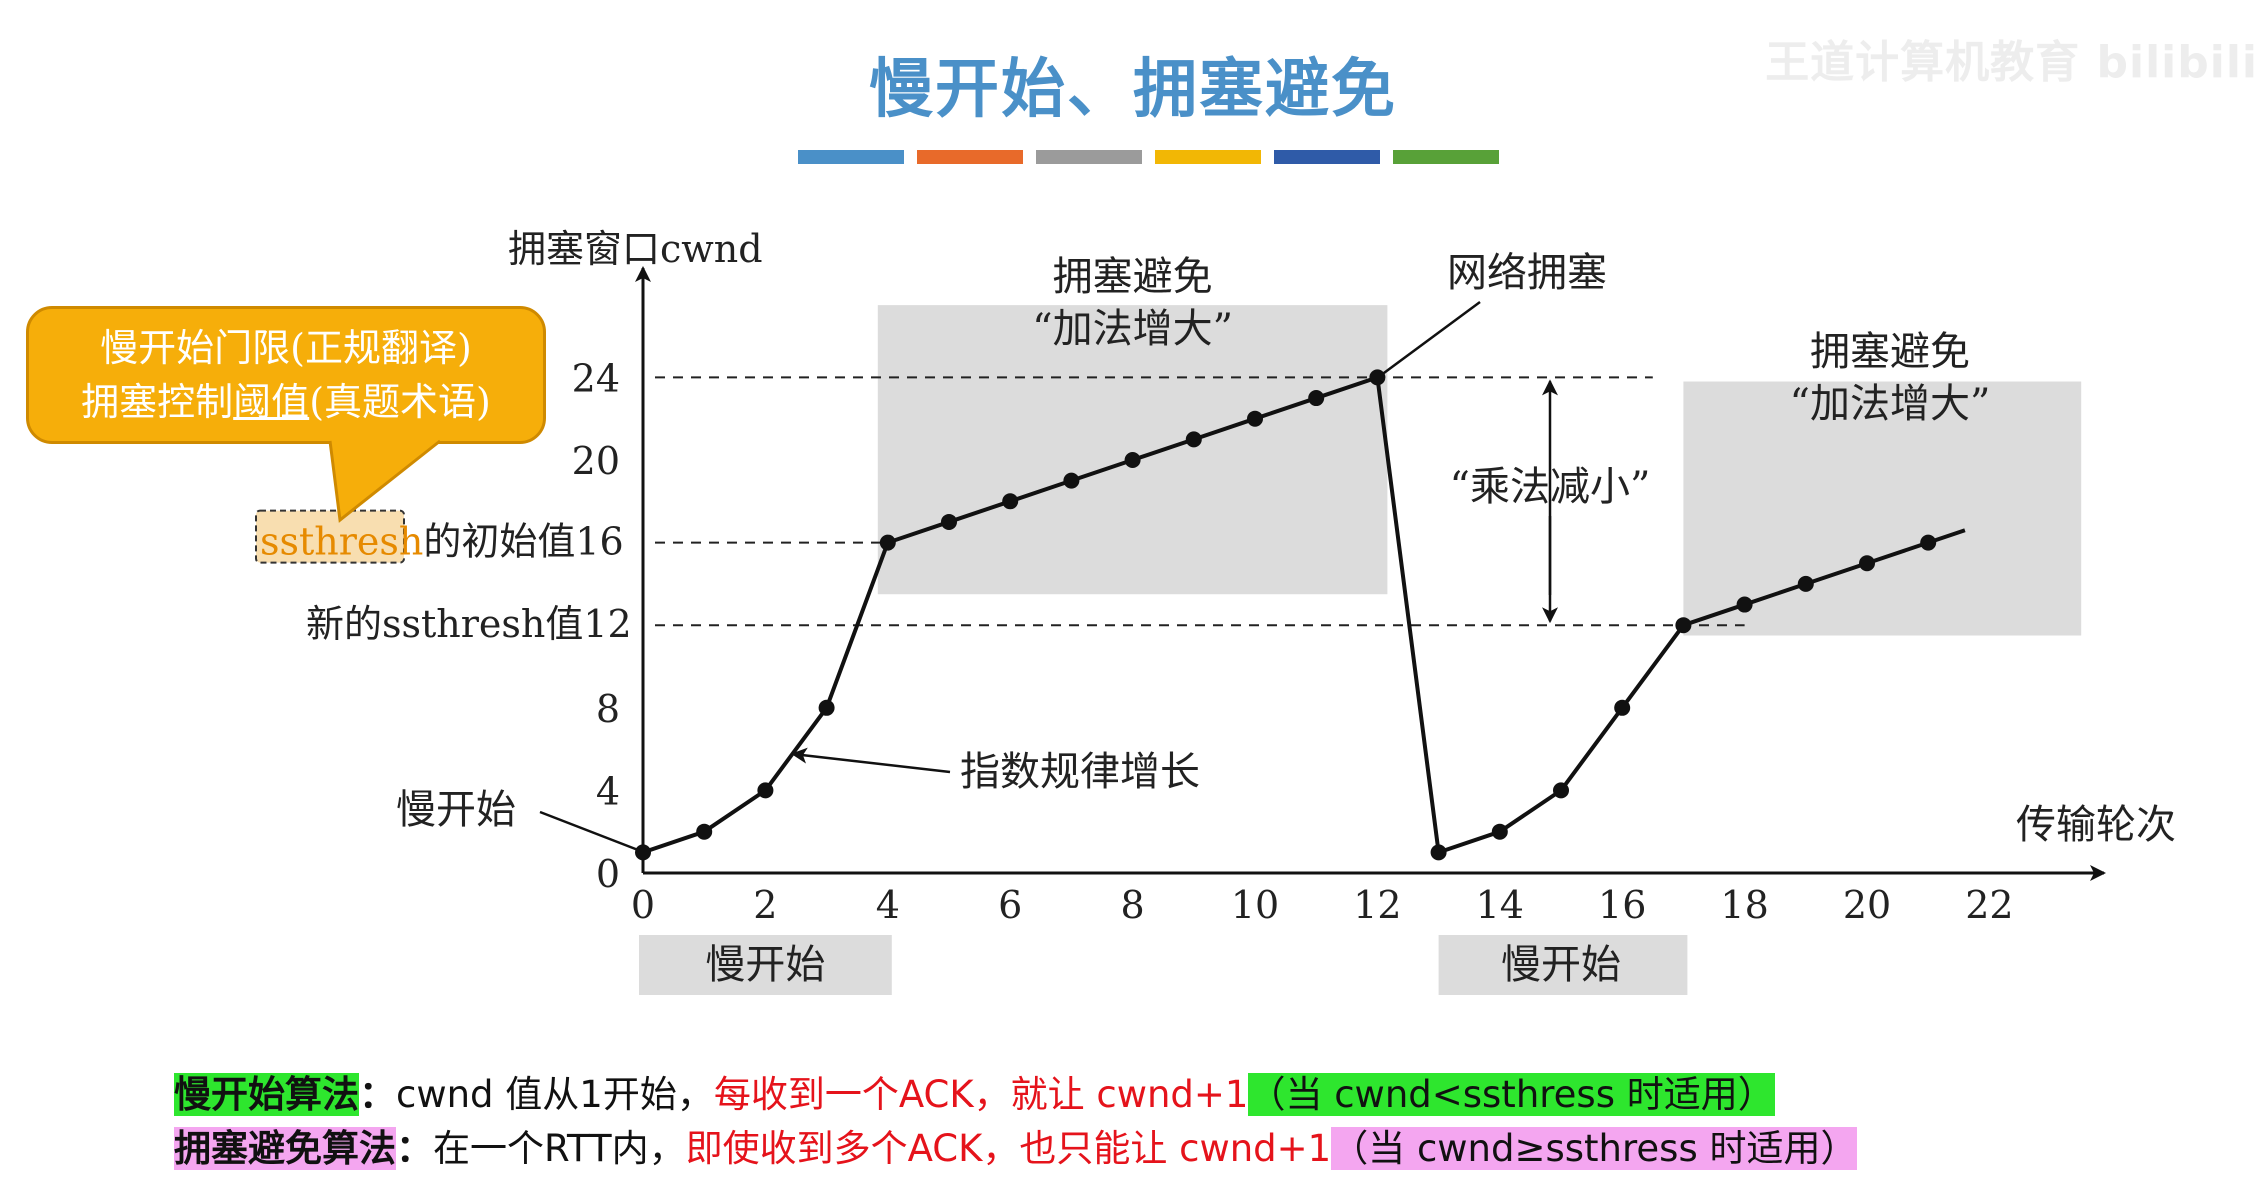  What do you see at coordinates (266, 1094) in the screenshot?
I see `slow-start-rule-name: 慢开始算法` at bounding box center [266, 1094].